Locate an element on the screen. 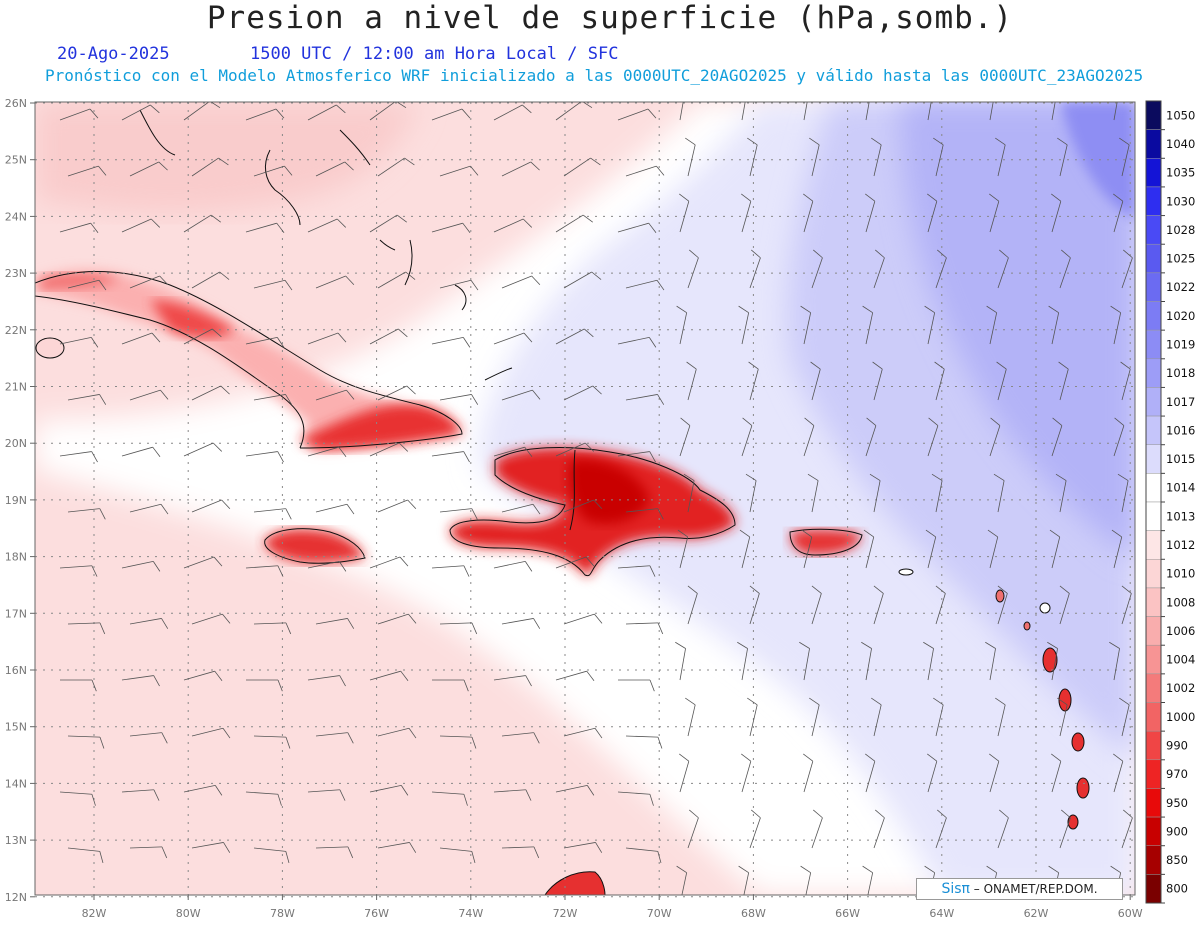 Image resolution: width=1200 pixels, height=927 pixels. colorbar-label: 1020 is located at coordinates (1180, 316).